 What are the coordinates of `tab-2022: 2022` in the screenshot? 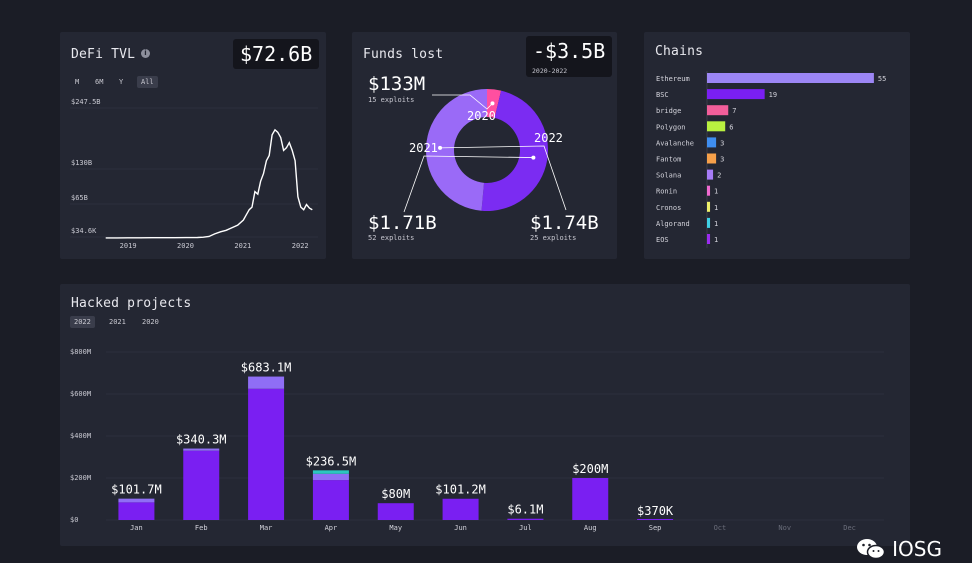 It's located at (82, 322).